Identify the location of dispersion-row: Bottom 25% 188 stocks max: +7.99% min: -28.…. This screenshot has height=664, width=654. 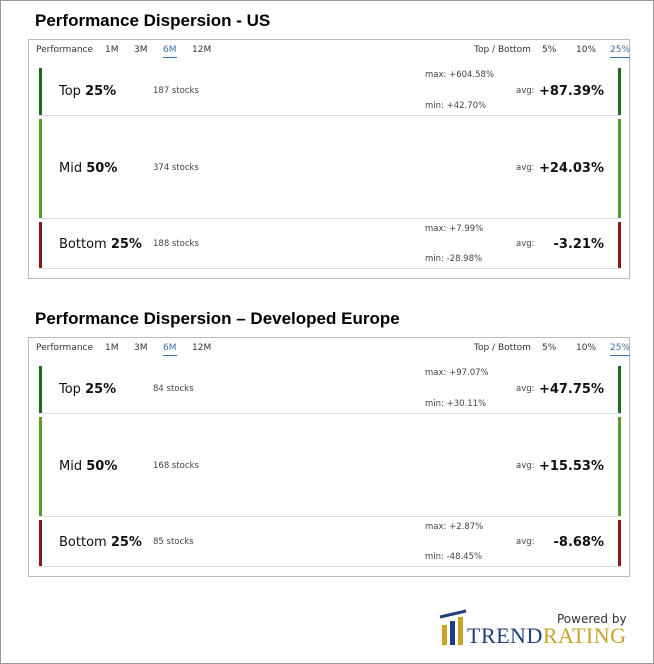
(330, 245).